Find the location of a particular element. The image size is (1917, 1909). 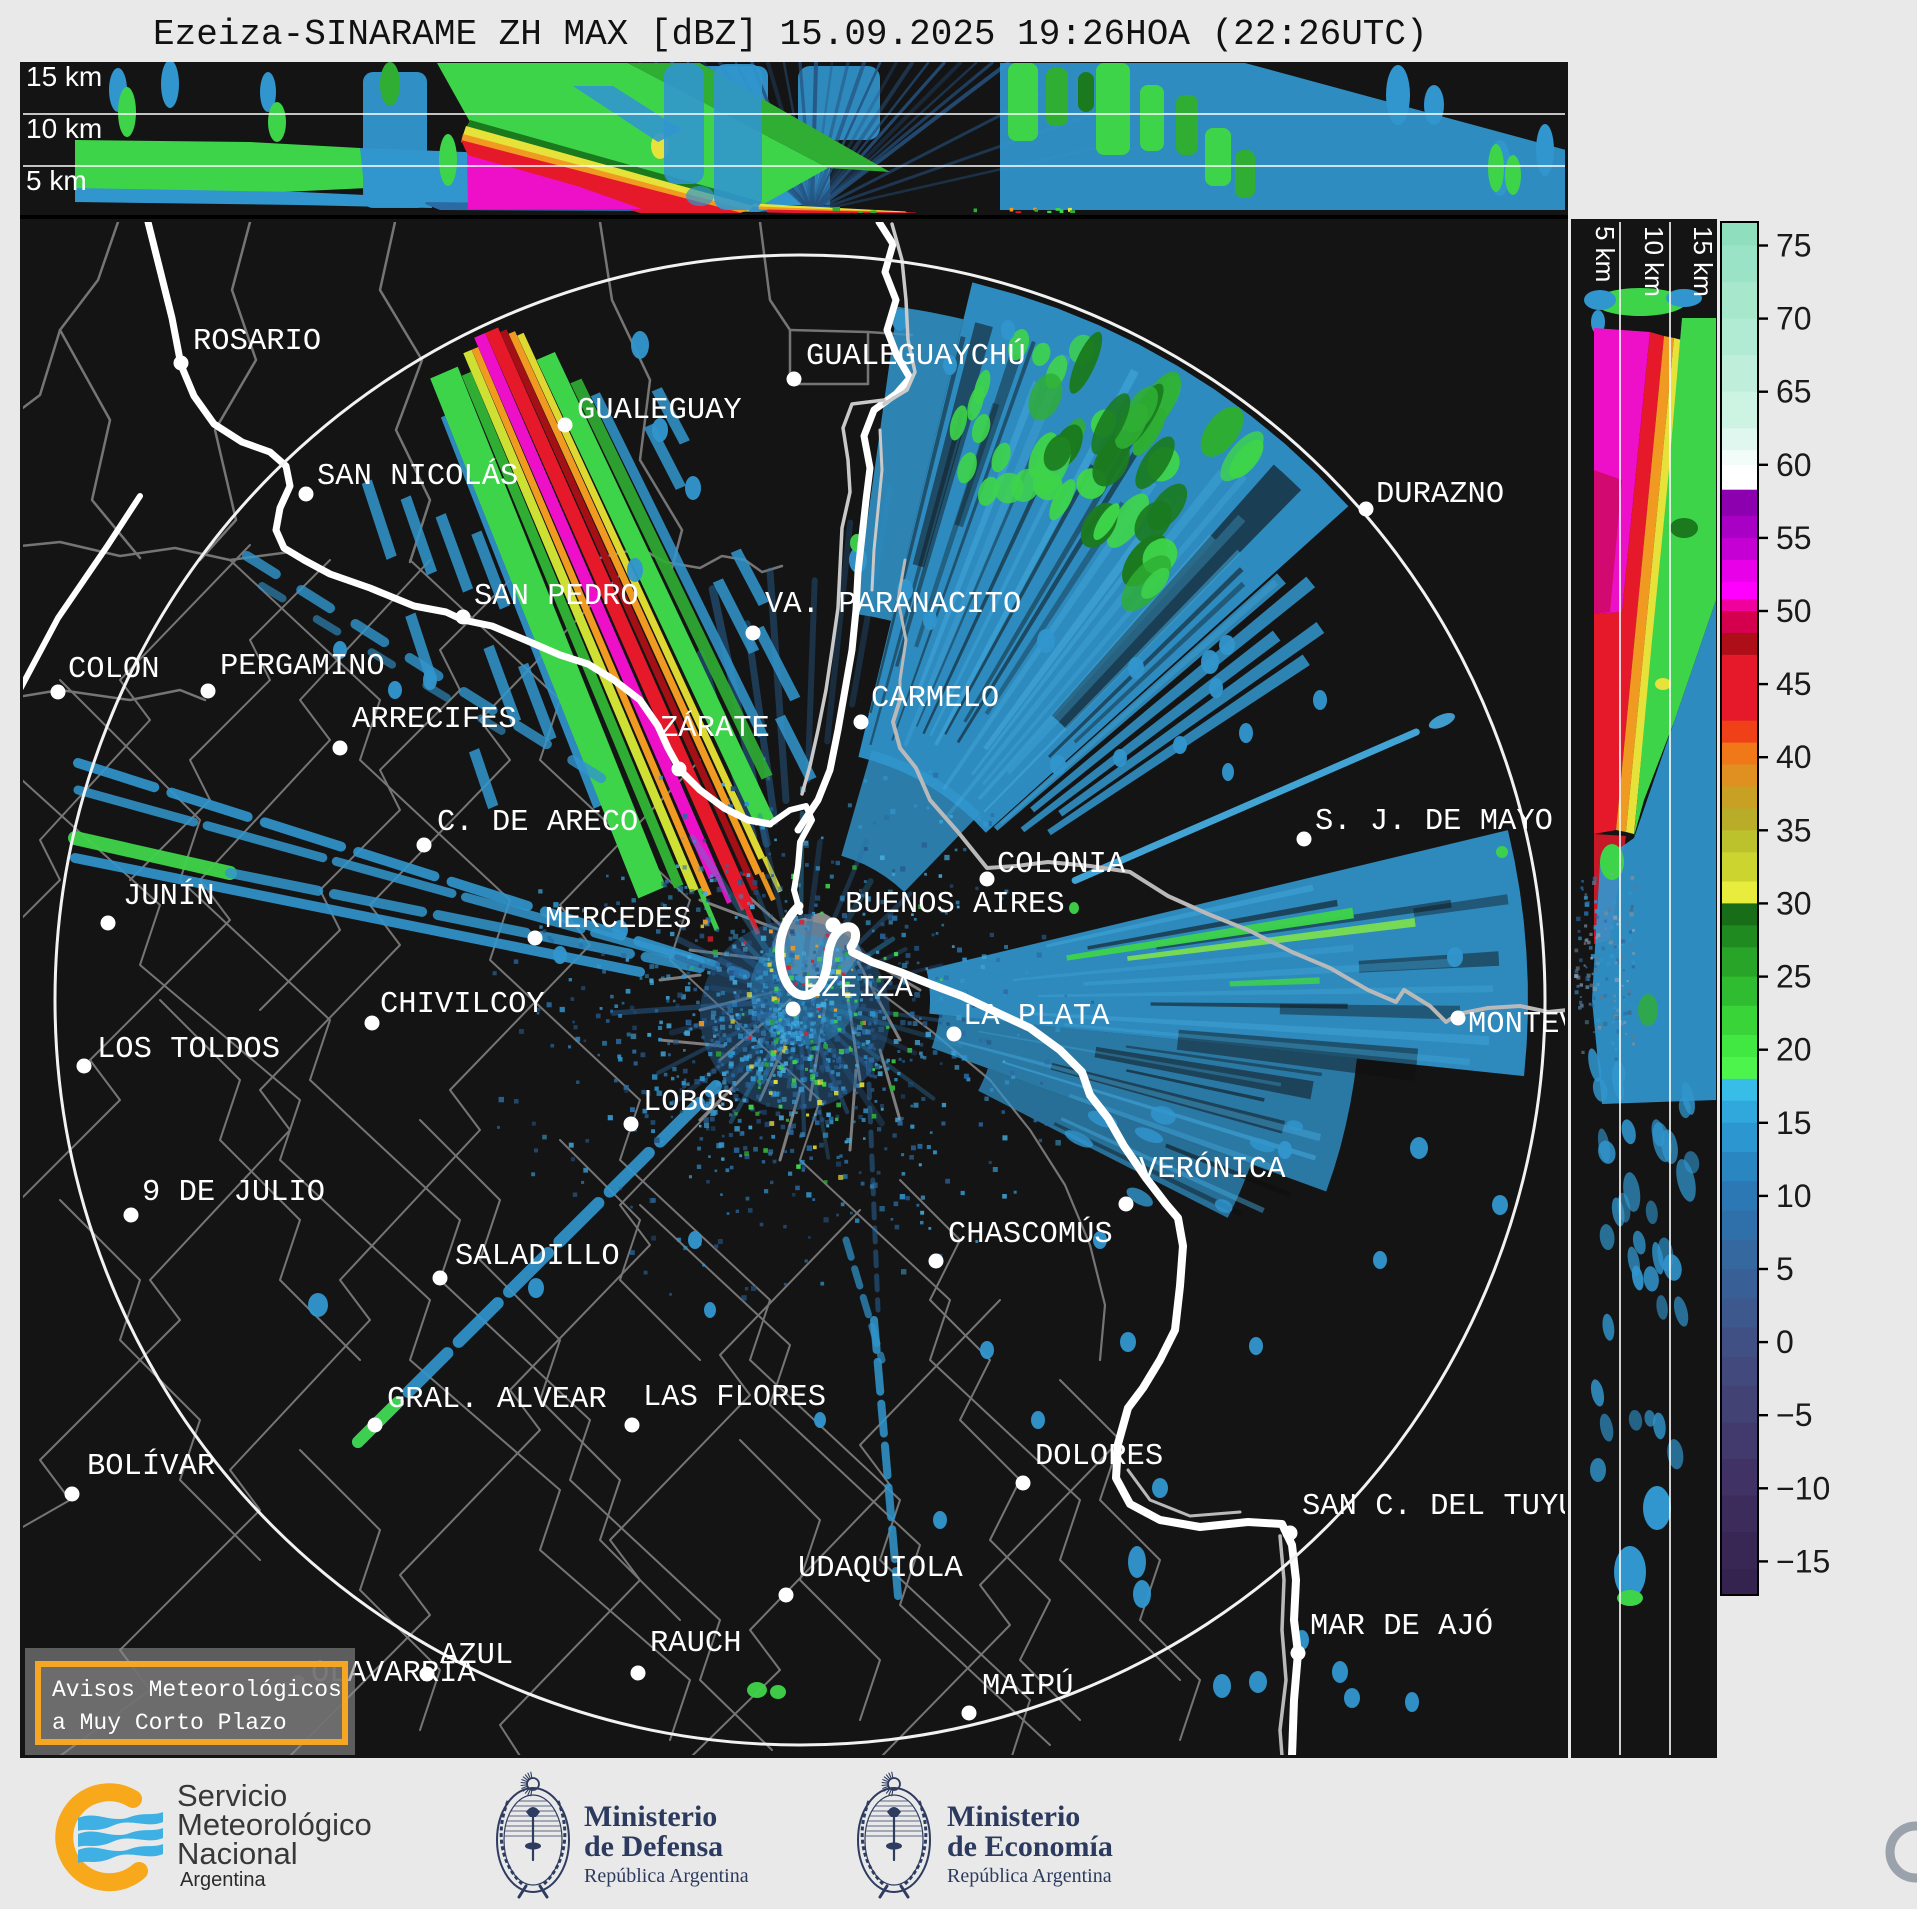

svg-text: 30 is located at coordinates (1794, 903).